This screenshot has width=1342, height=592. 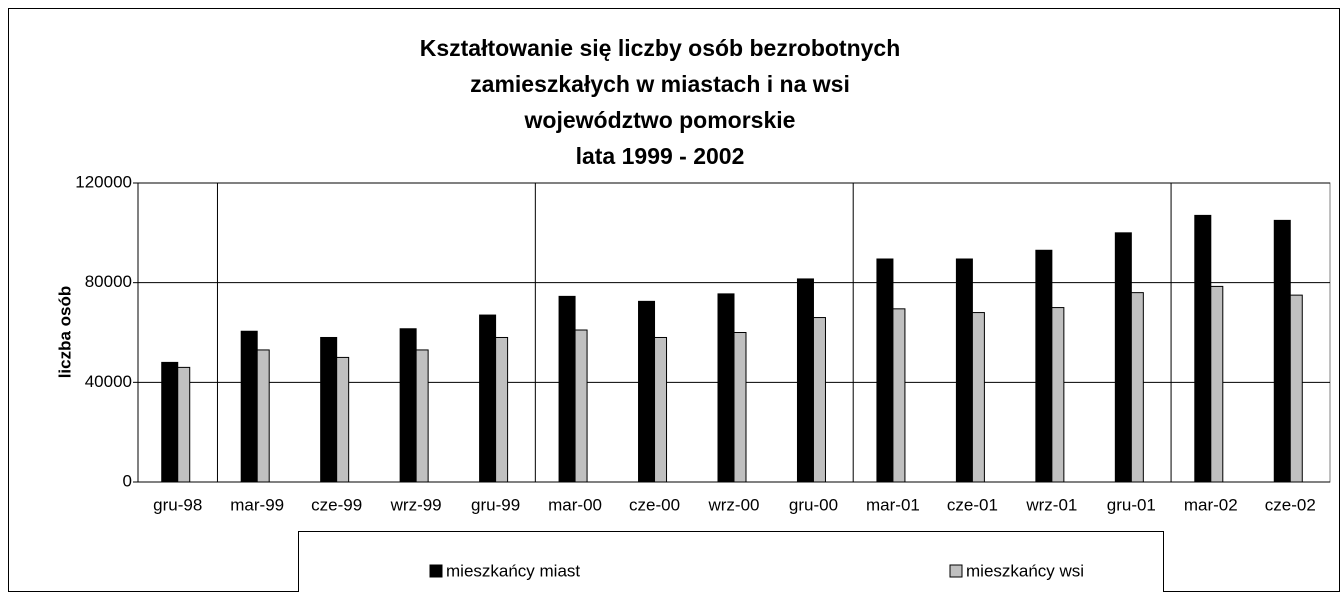 I want to click on chart-title: województwo pomorskie, so click(x=660, y=120).